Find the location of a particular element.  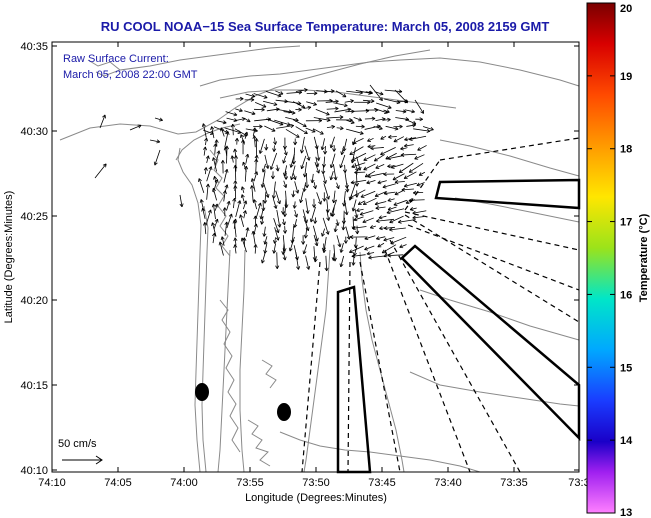

y-tick-label: 40:30 is located at coordinates (34, 132).